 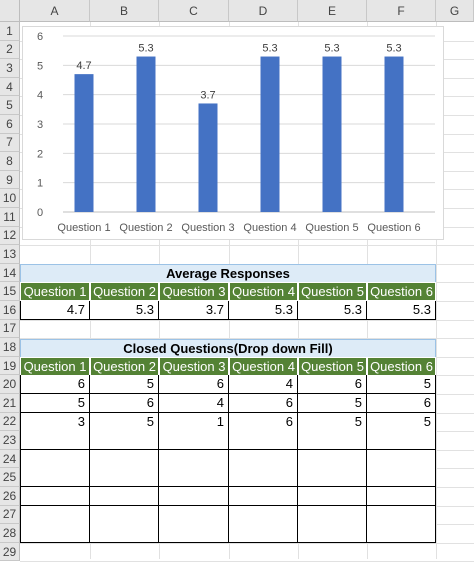 What do you see at coordinates (10, 477) in the screenshot?
I see `row-header-25: 25` at bounding box center [10, 477].